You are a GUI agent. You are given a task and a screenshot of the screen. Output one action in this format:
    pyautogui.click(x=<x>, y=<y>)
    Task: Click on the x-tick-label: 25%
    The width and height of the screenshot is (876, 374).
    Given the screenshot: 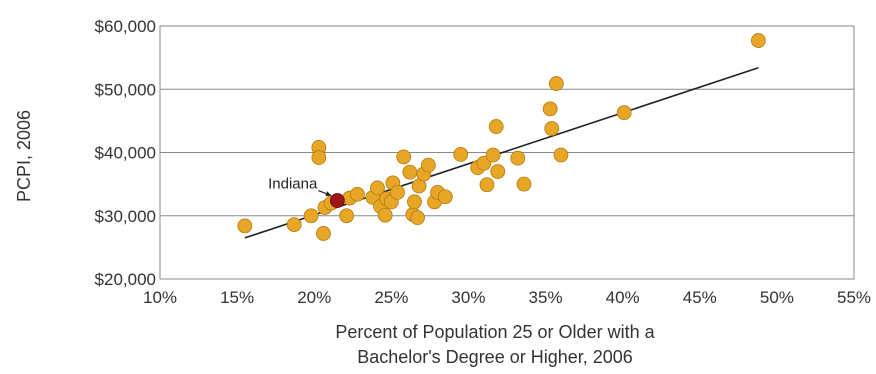 What is the action you would take?
    pyautogui.click(x=391, y=297)
    